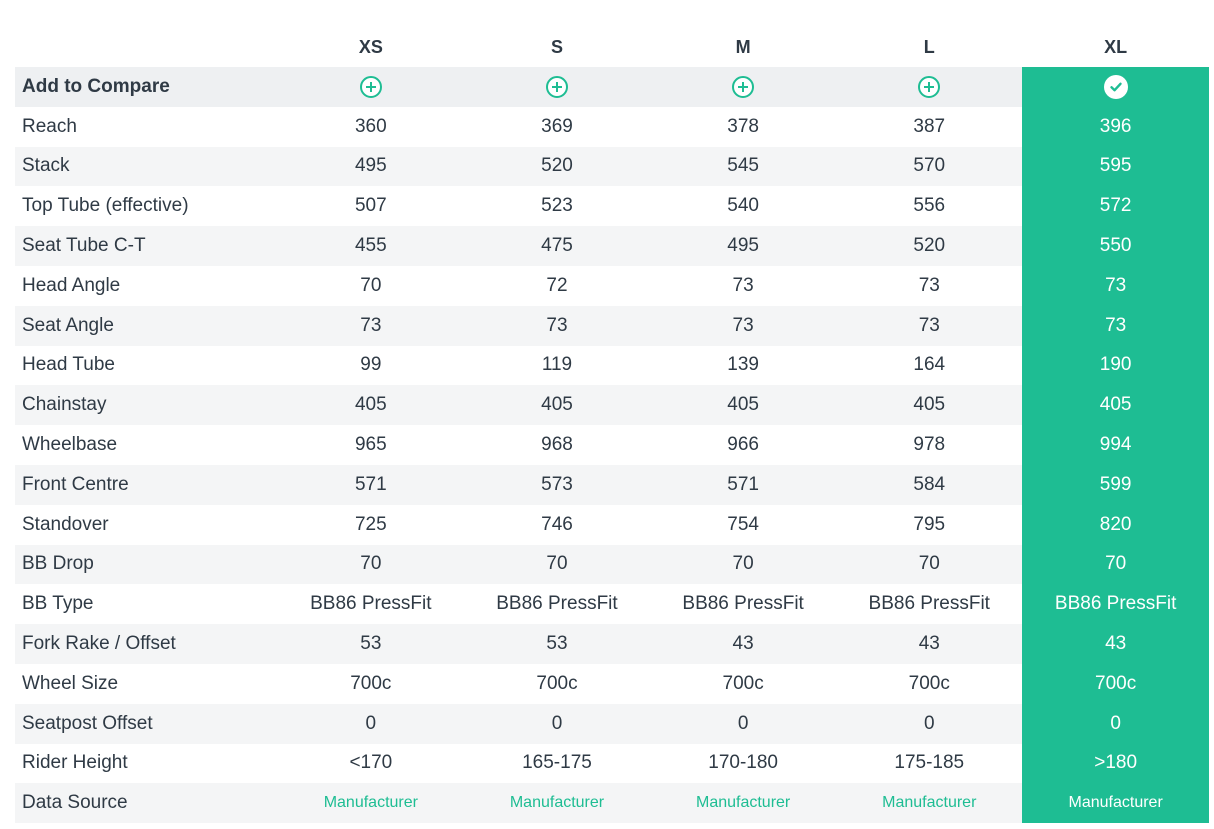 The height and width of the screenshot is (829, 1214). What do you see at coordinates (557, 524) in the screenshot?
I see `value-cell-s: 746` at bounding box center [557, 524].